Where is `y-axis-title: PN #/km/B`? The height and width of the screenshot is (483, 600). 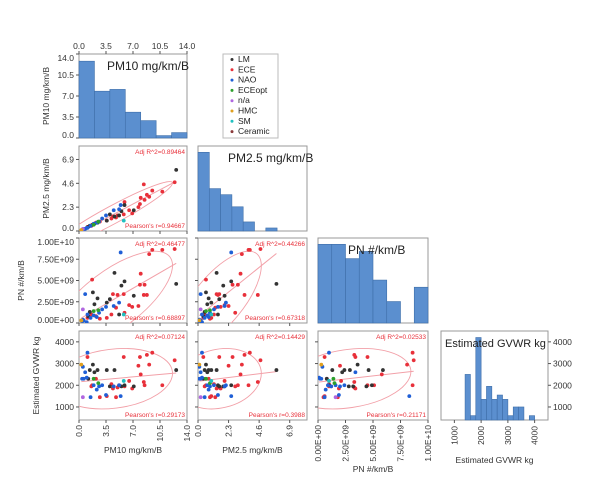
y-axis-title: PN #/km/B is located at coordinates (21, 280).